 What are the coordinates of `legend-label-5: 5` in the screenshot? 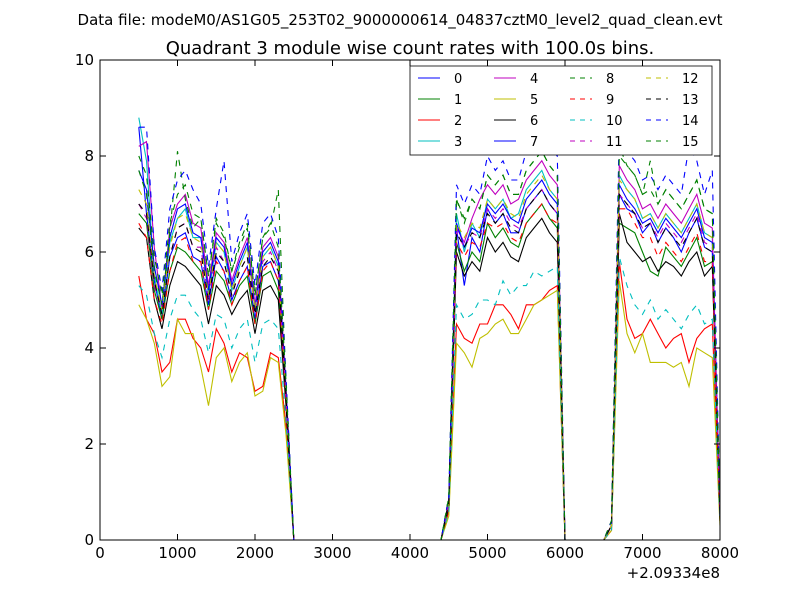 It's located at (534, 100).